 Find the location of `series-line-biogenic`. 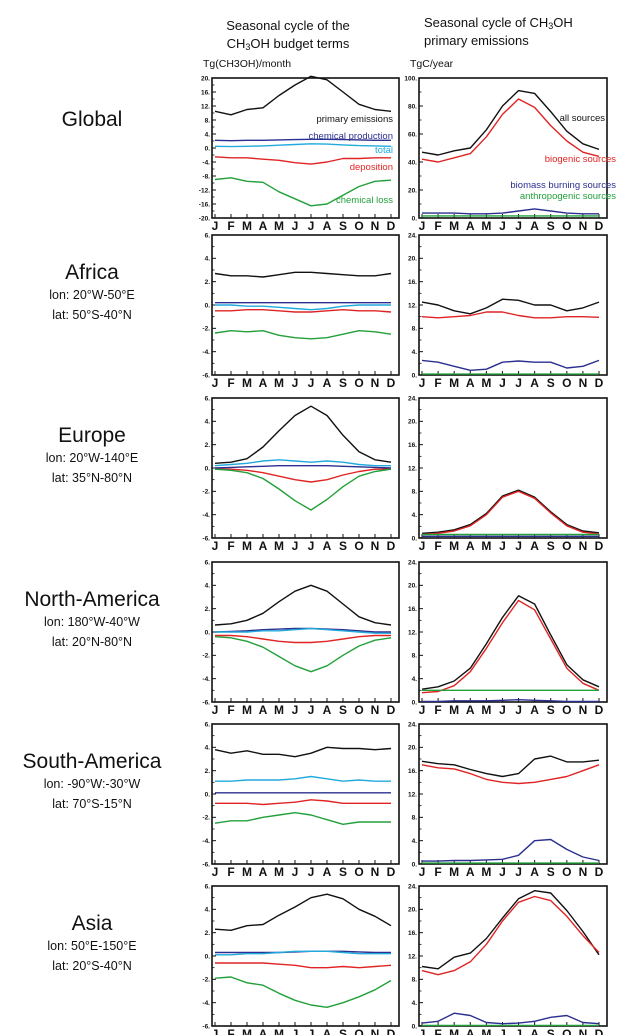

series-line-biogenic is located at coordinates (510, 130).